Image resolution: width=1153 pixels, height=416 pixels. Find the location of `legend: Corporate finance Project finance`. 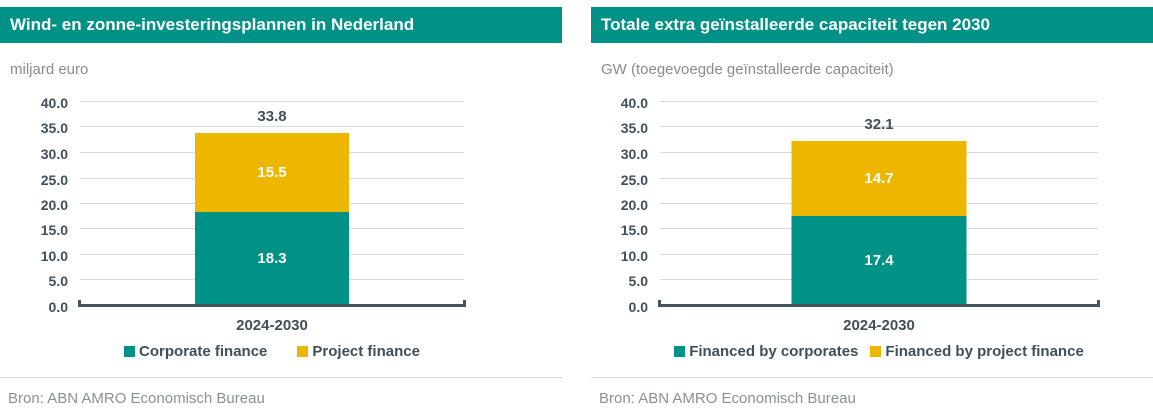

legend: Corporate finance Project finance is located at coordinates (272, 351).